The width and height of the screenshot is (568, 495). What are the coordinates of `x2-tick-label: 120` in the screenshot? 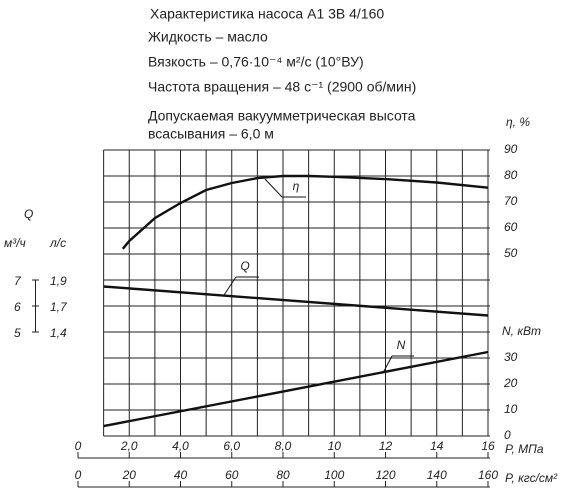 It's located at (385, 475).